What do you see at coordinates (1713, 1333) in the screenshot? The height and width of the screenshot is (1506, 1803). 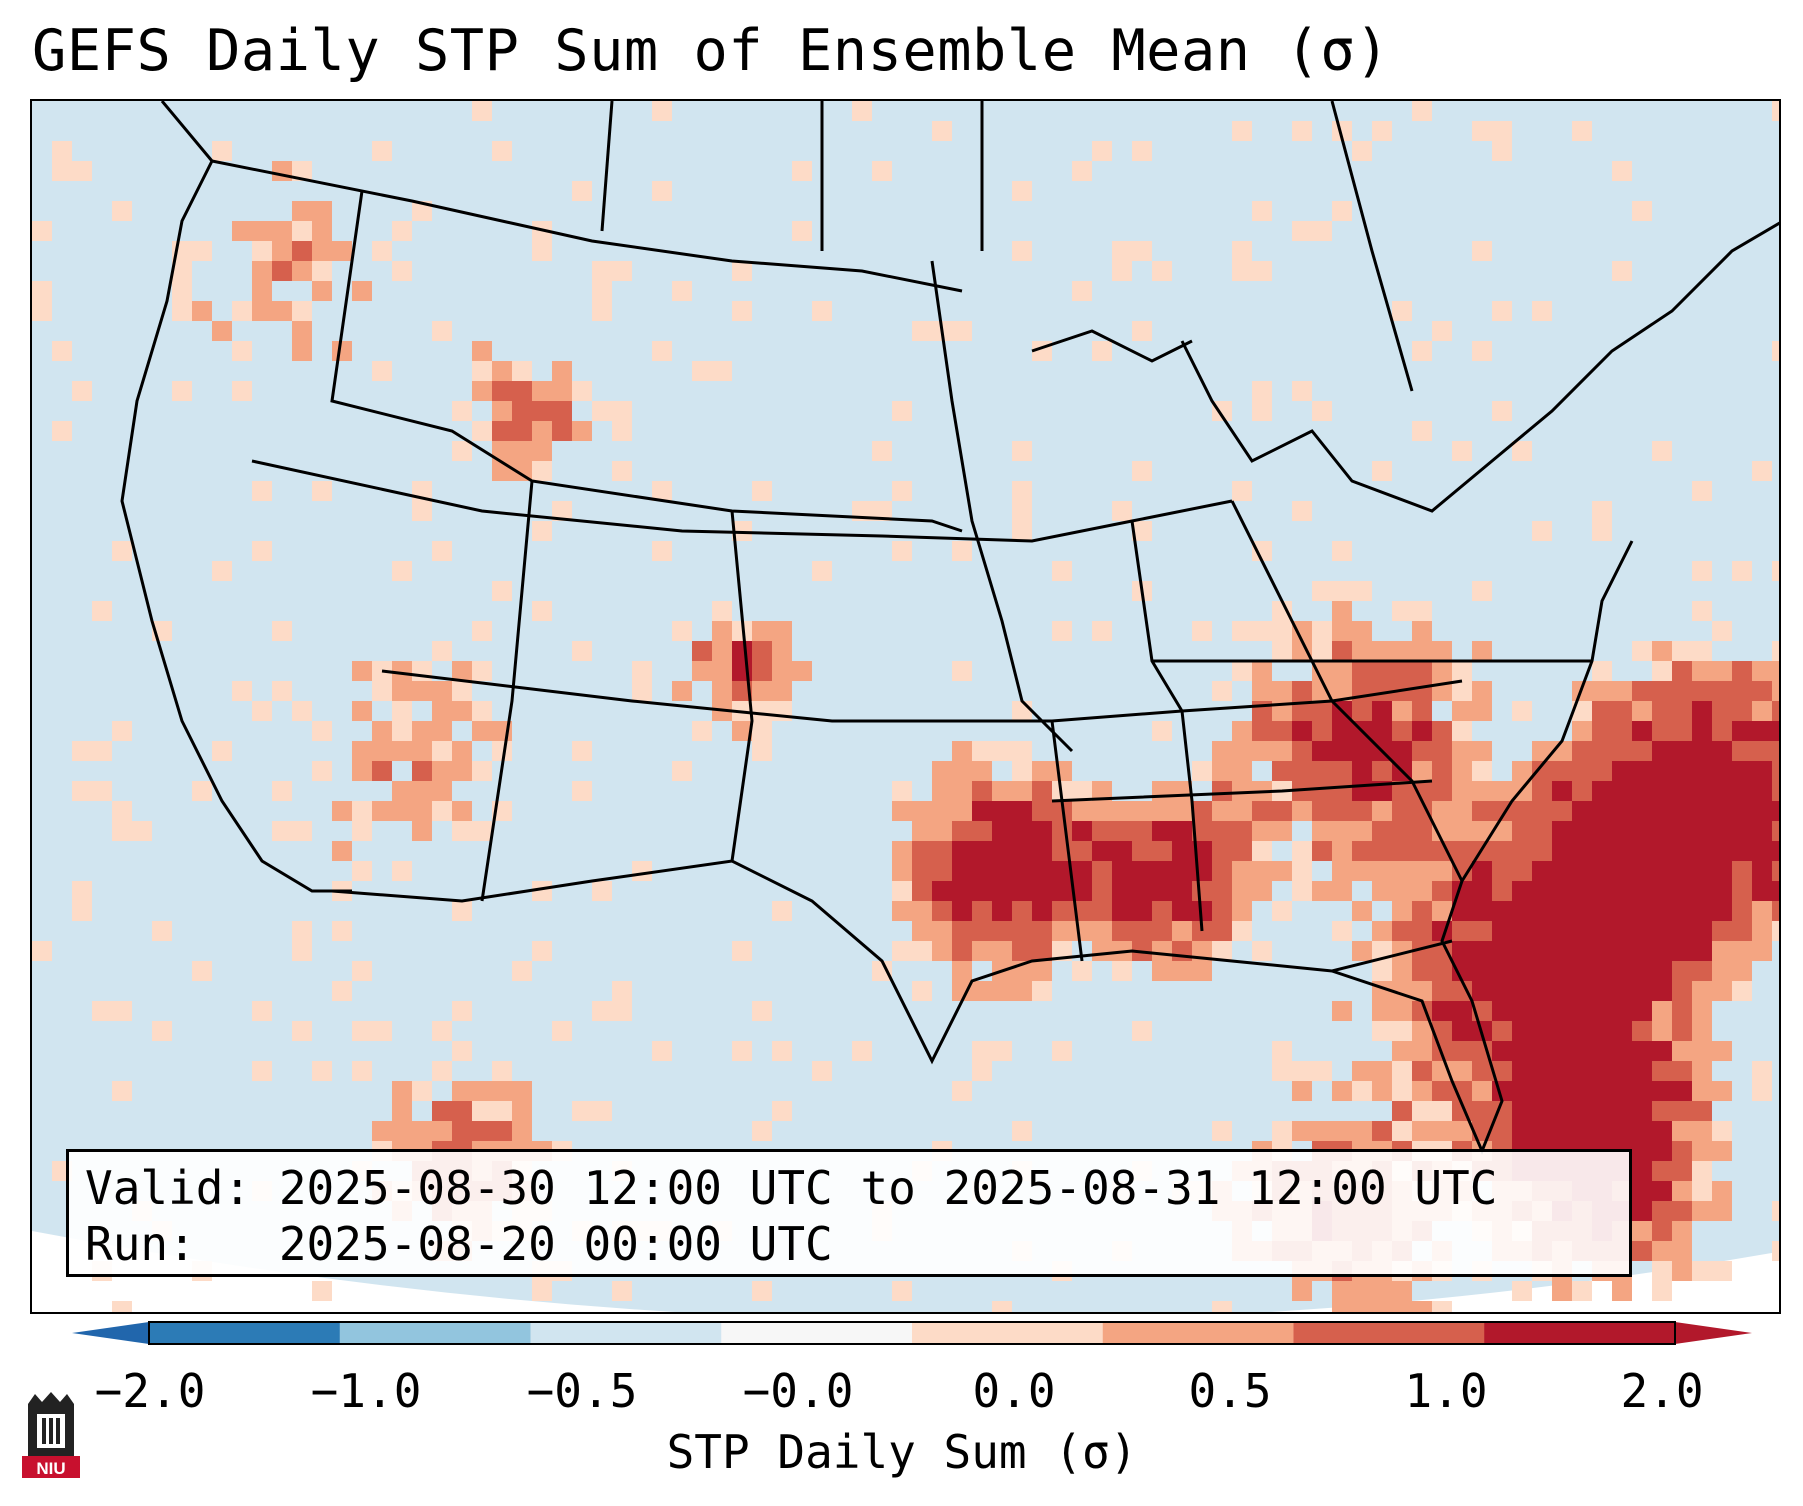 I see `colorbar-extend-high` at bounding box center [1713, 1333].